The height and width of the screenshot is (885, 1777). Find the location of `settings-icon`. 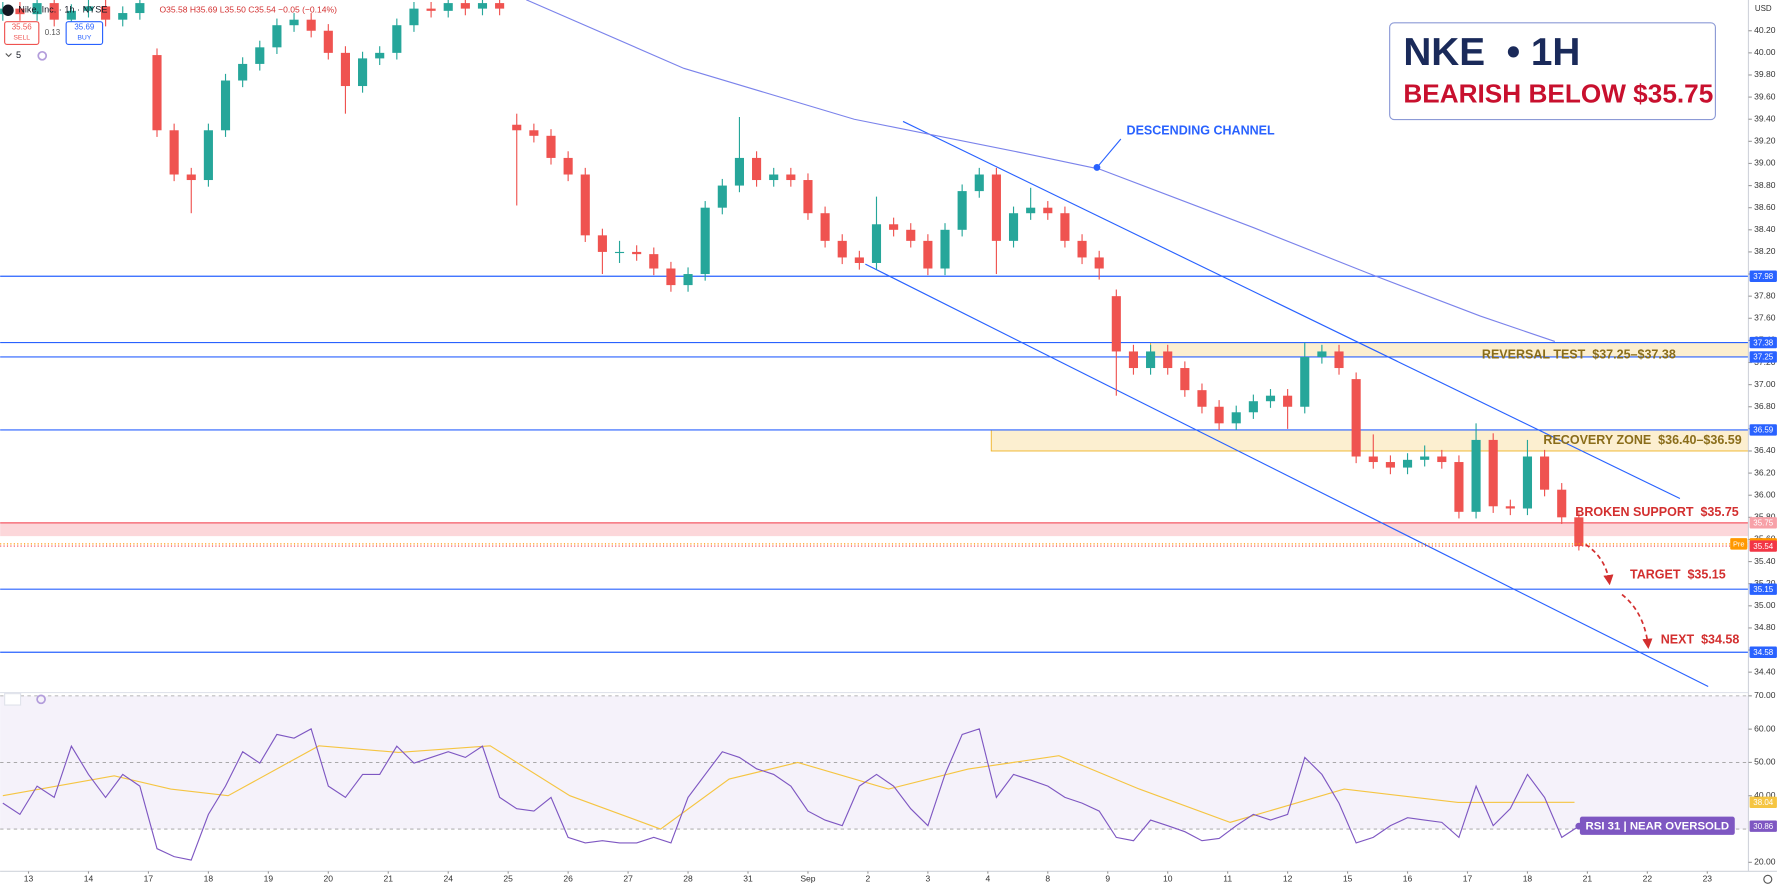

settings-icon is located at coordinates (1768, 879).